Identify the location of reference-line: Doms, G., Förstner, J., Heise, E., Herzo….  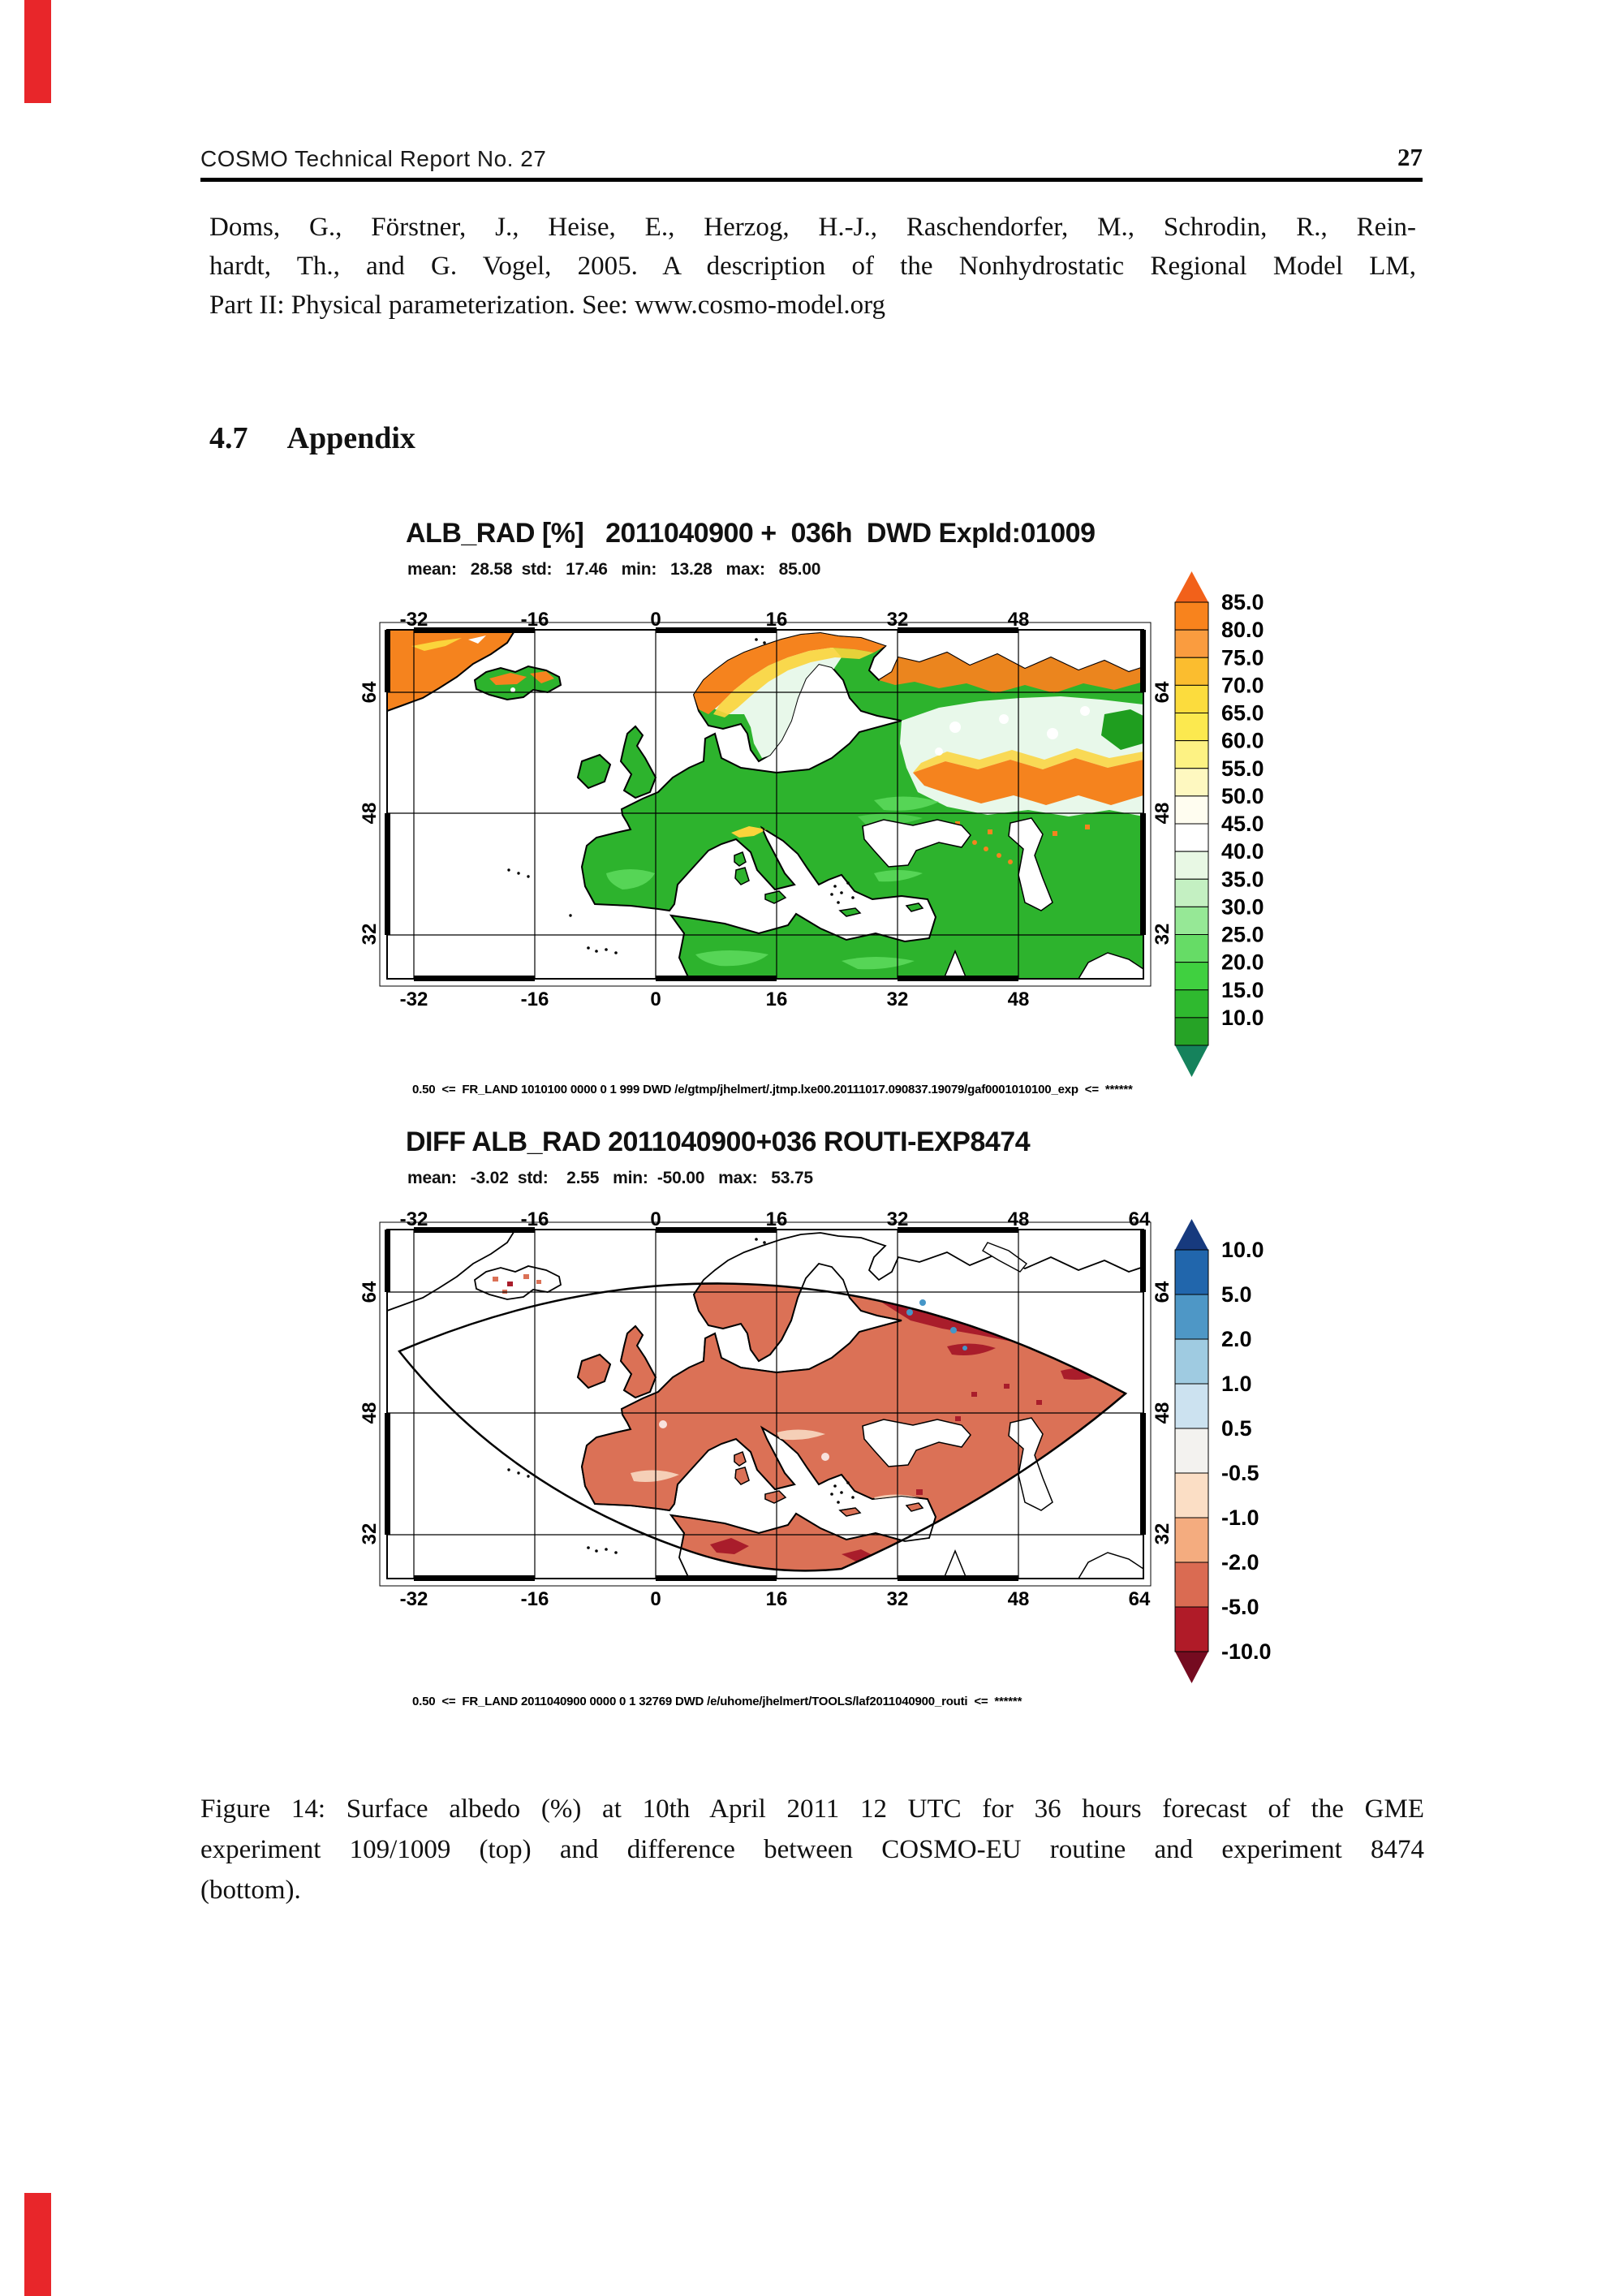
(812, 228).